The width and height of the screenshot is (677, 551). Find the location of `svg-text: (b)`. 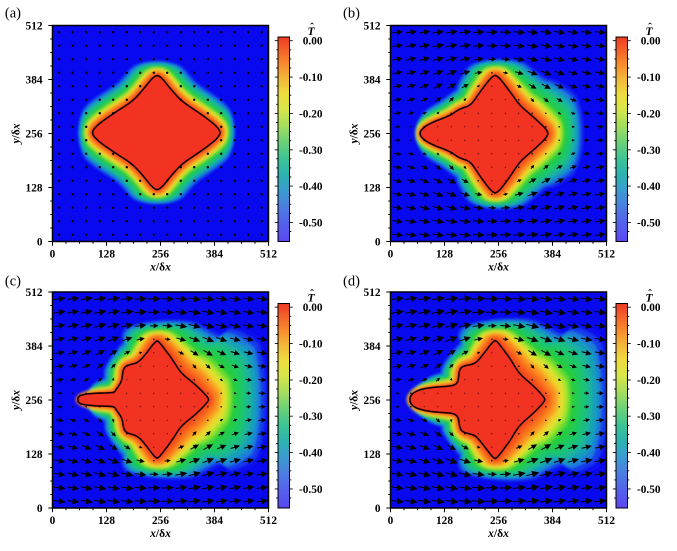

svg-text: (b) is located at coordinates (351, 14).